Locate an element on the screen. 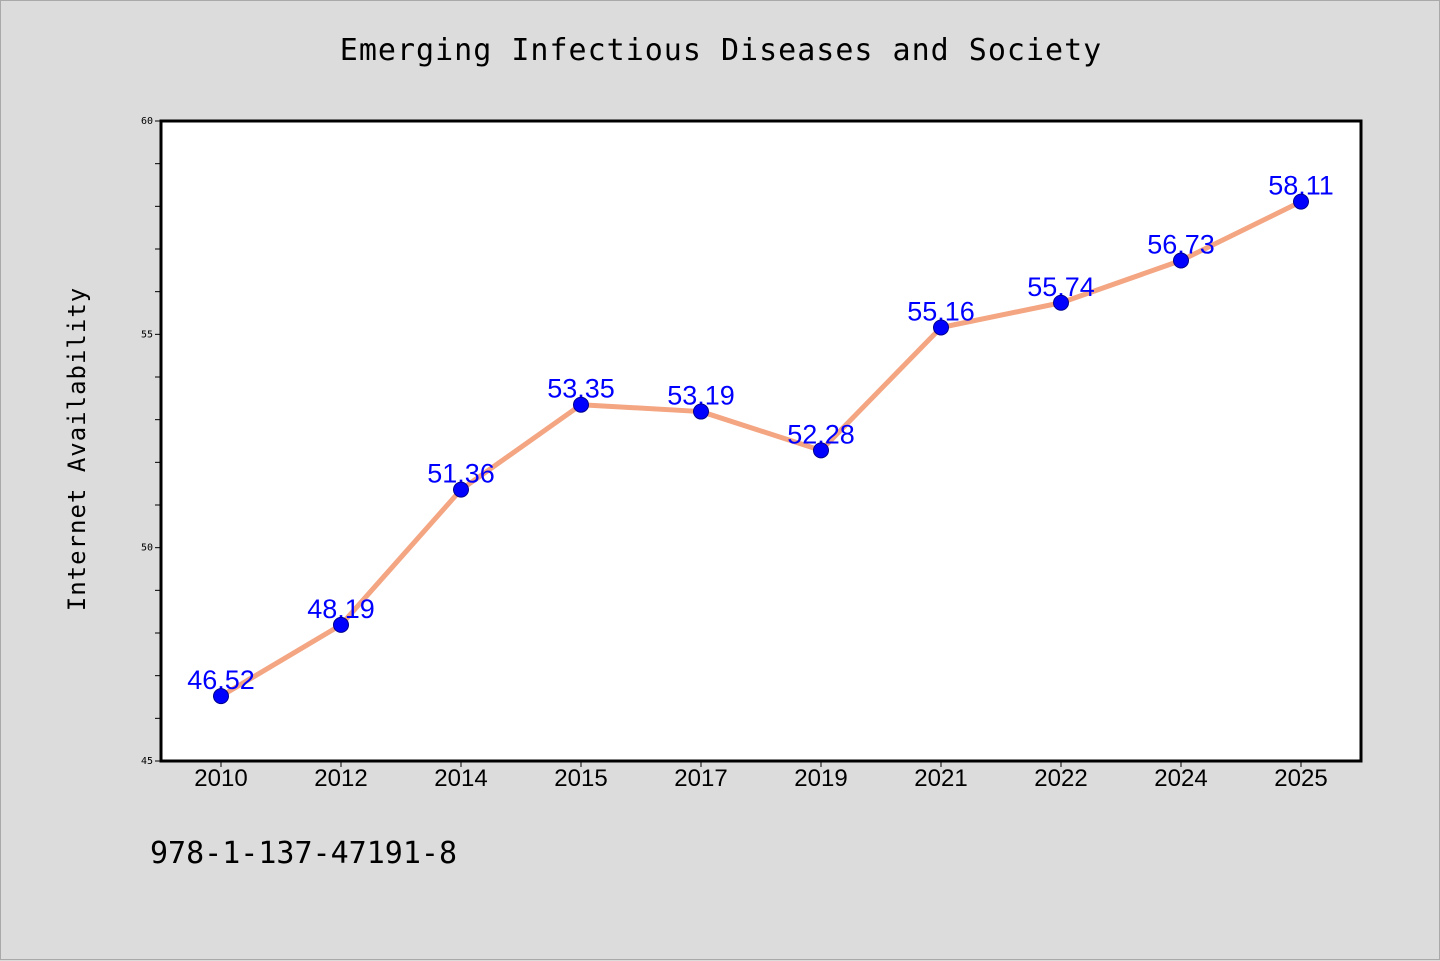 Image resolution: width=1440 pixels, height=961 pixels. x-tick-label: 2010 is located at coordinates (220, 778).